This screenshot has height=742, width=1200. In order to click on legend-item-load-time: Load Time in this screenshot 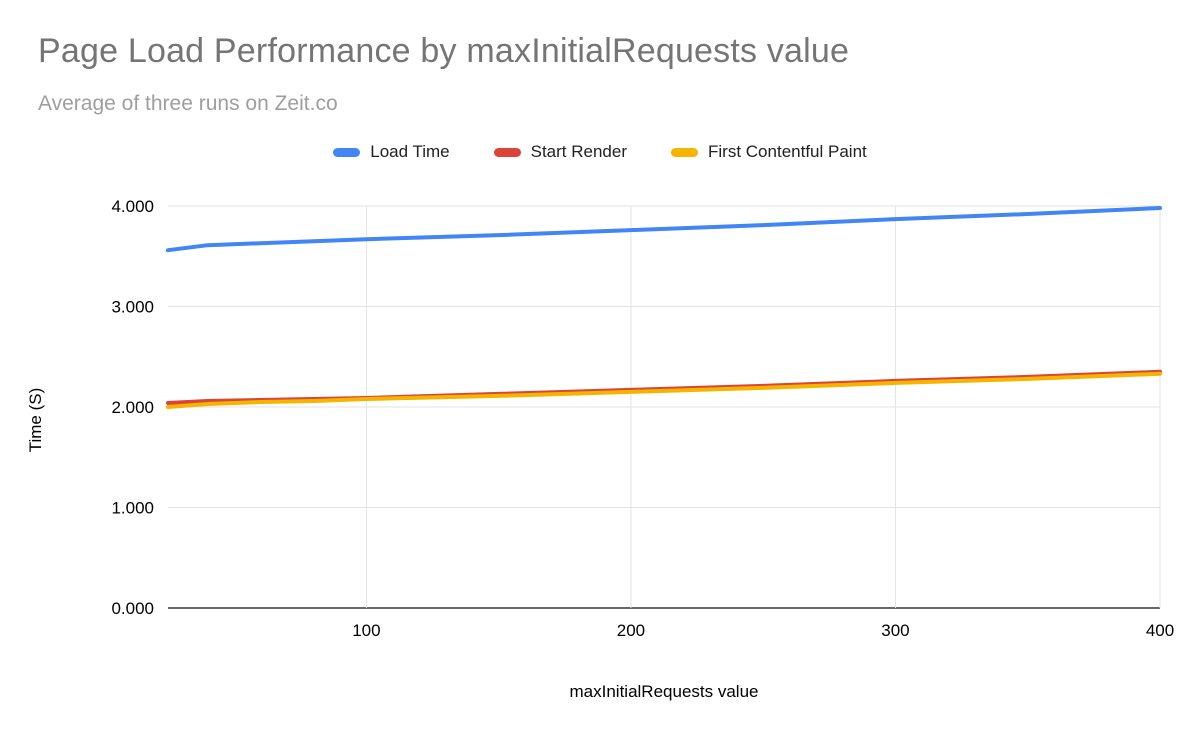, I will do `click(391, 152)`.